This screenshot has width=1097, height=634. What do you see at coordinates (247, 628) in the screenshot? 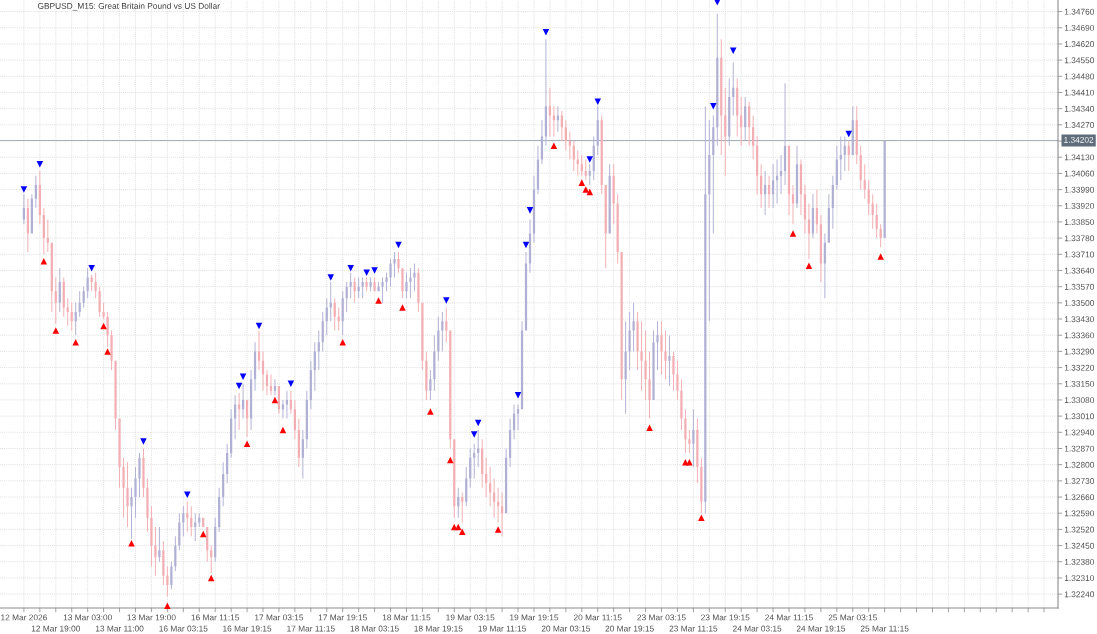
I see `x-tick-label: 16 Mar 19:15` at bounding box center [247, 628].